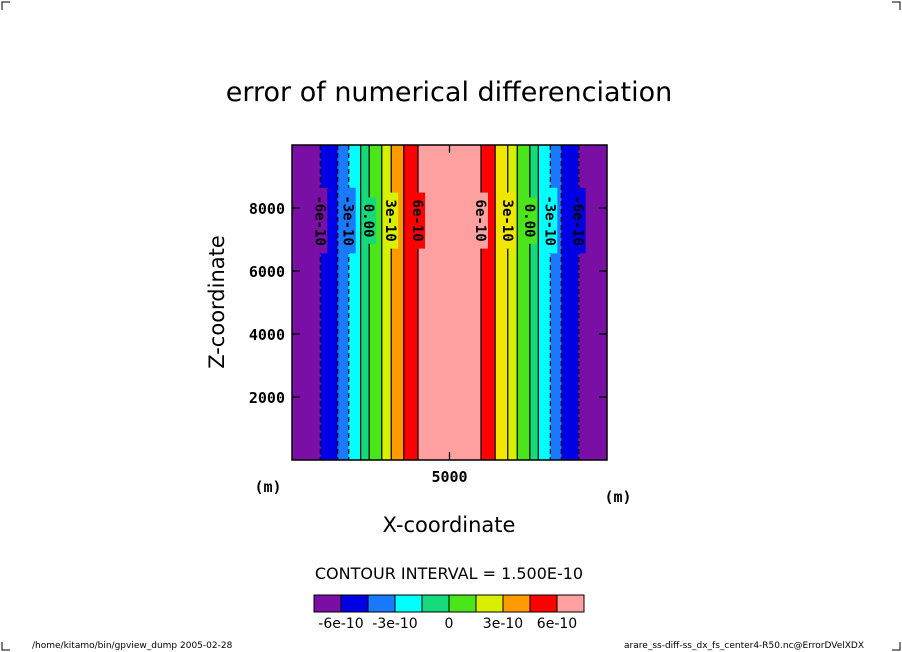  I want to click on contour-label-3: 3e-10, so click(390, 221).